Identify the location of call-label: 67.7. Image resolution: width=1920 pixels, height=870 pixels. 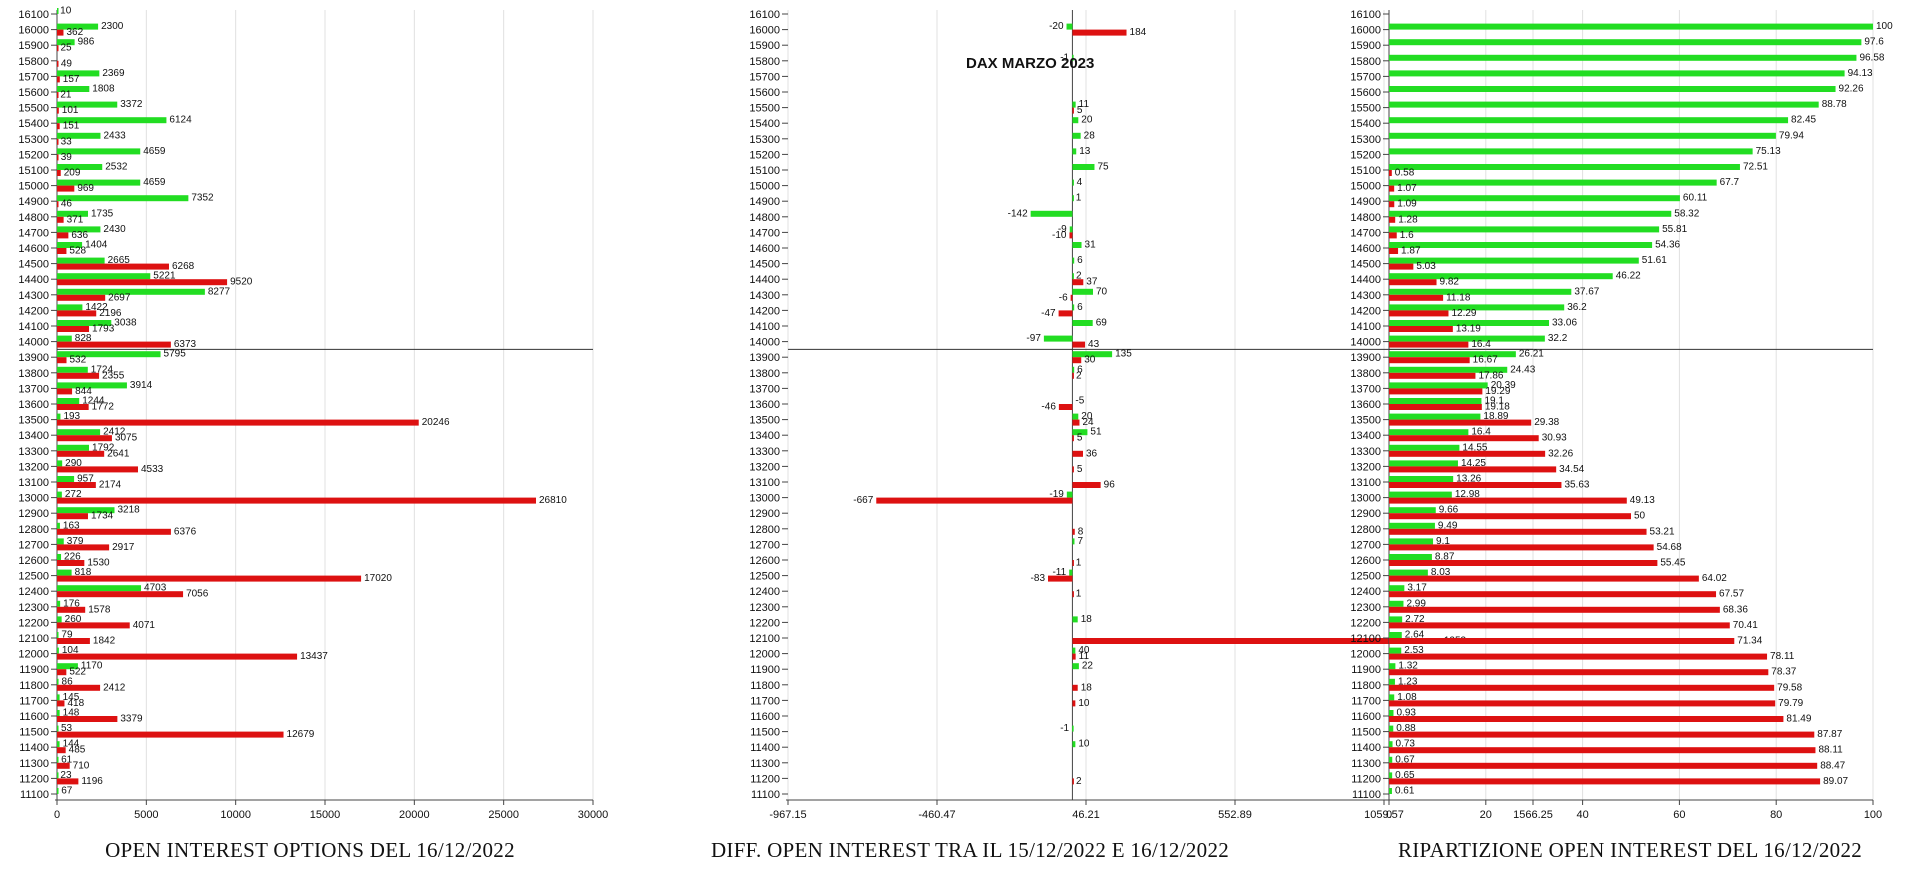
(1730, 182).